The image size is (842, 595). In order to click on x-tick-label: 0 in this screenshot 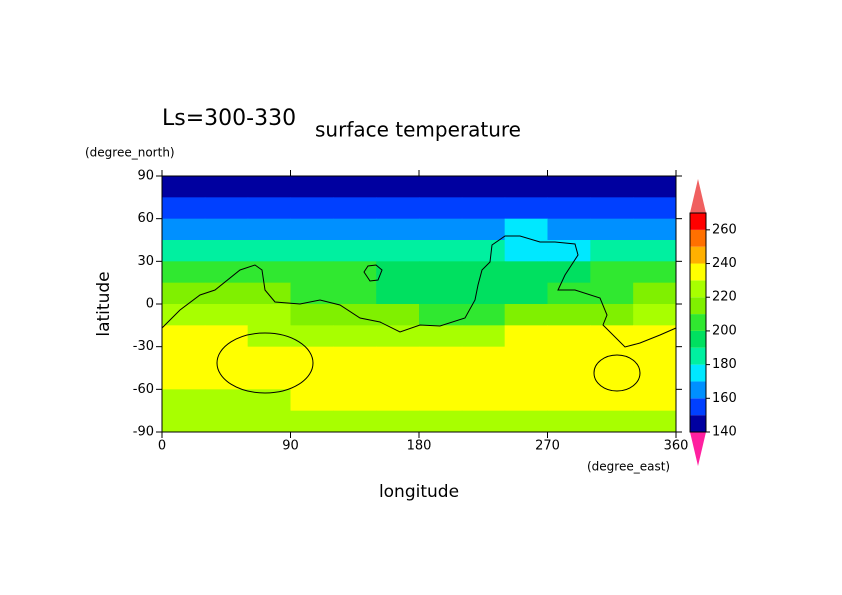, I will do `click(162, 446)`.